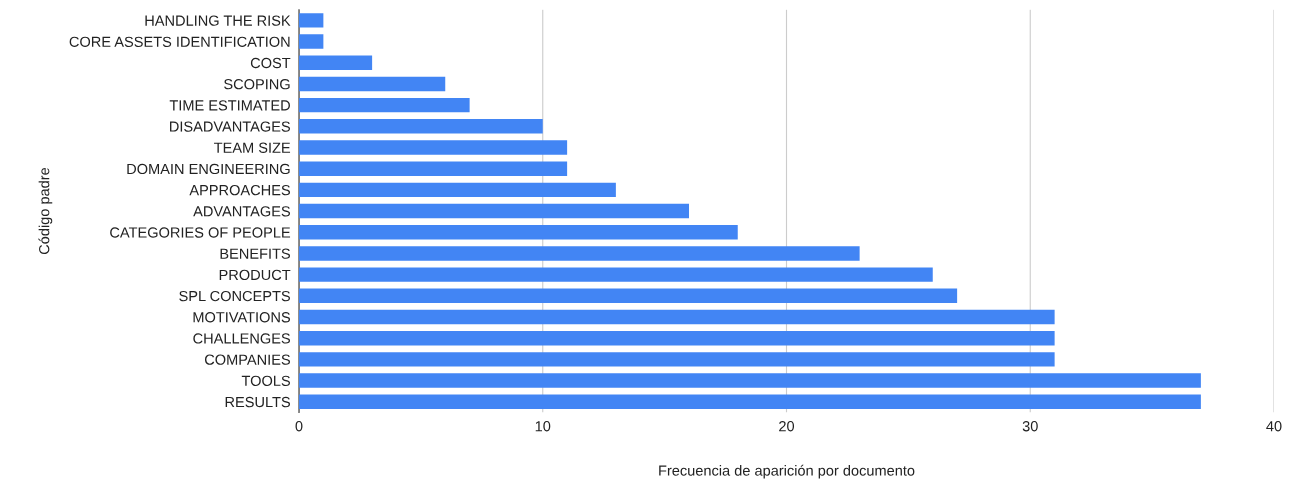 The image size is (1300, 488). I want to click on x-axis-title: Frecuencia de aparición por documento, so click(787, 471).